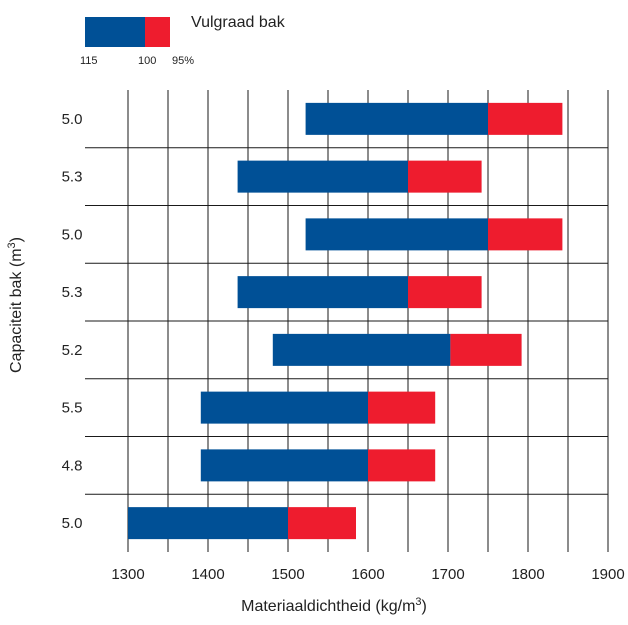 This screenshot has height=625, width=628. I want to click on y-tick-label: 4.8, so click(72, 465).